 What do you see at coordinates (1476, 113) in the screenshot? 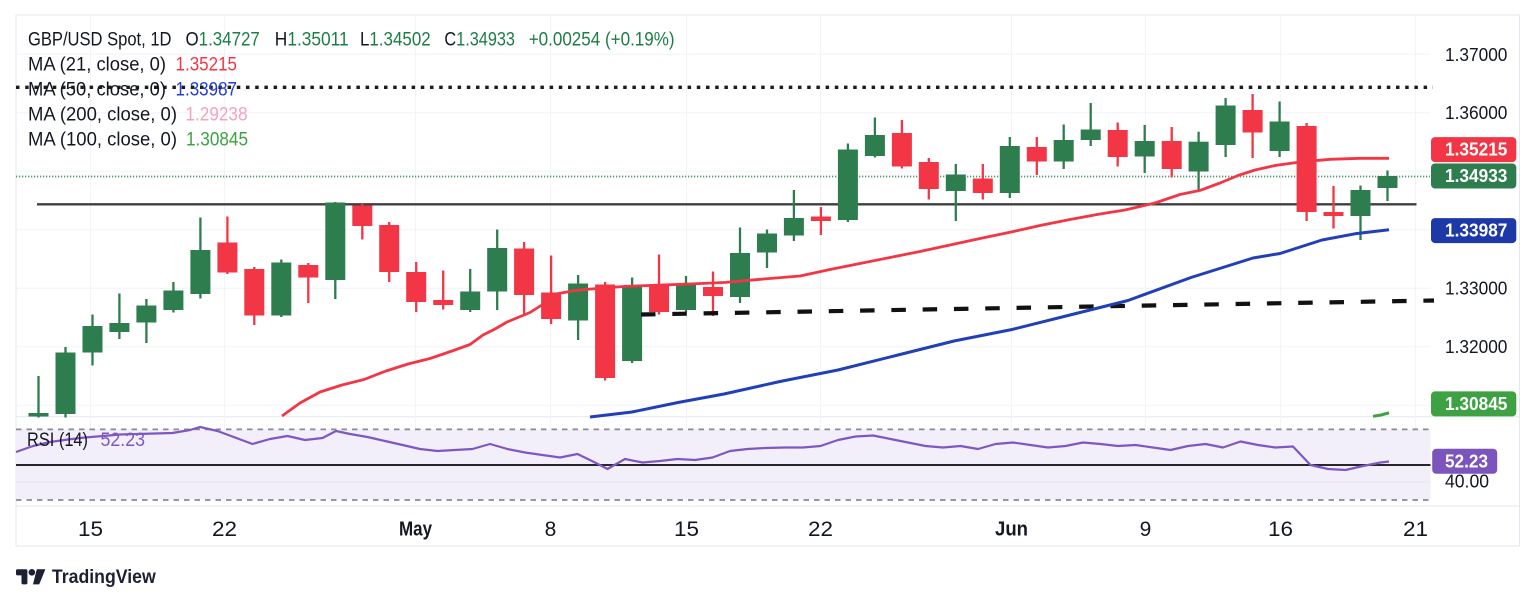
I see `svg-text: 1.36000` at bounding box center [1476, 113].